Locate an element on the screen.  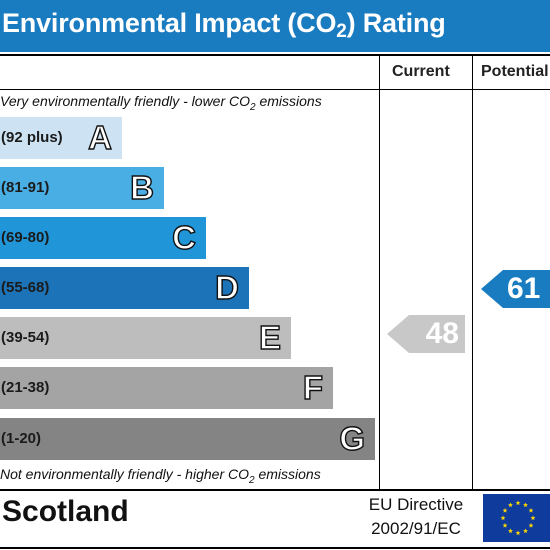
eu-directive-line1: EU Directive is located at coordinates (416, 504).